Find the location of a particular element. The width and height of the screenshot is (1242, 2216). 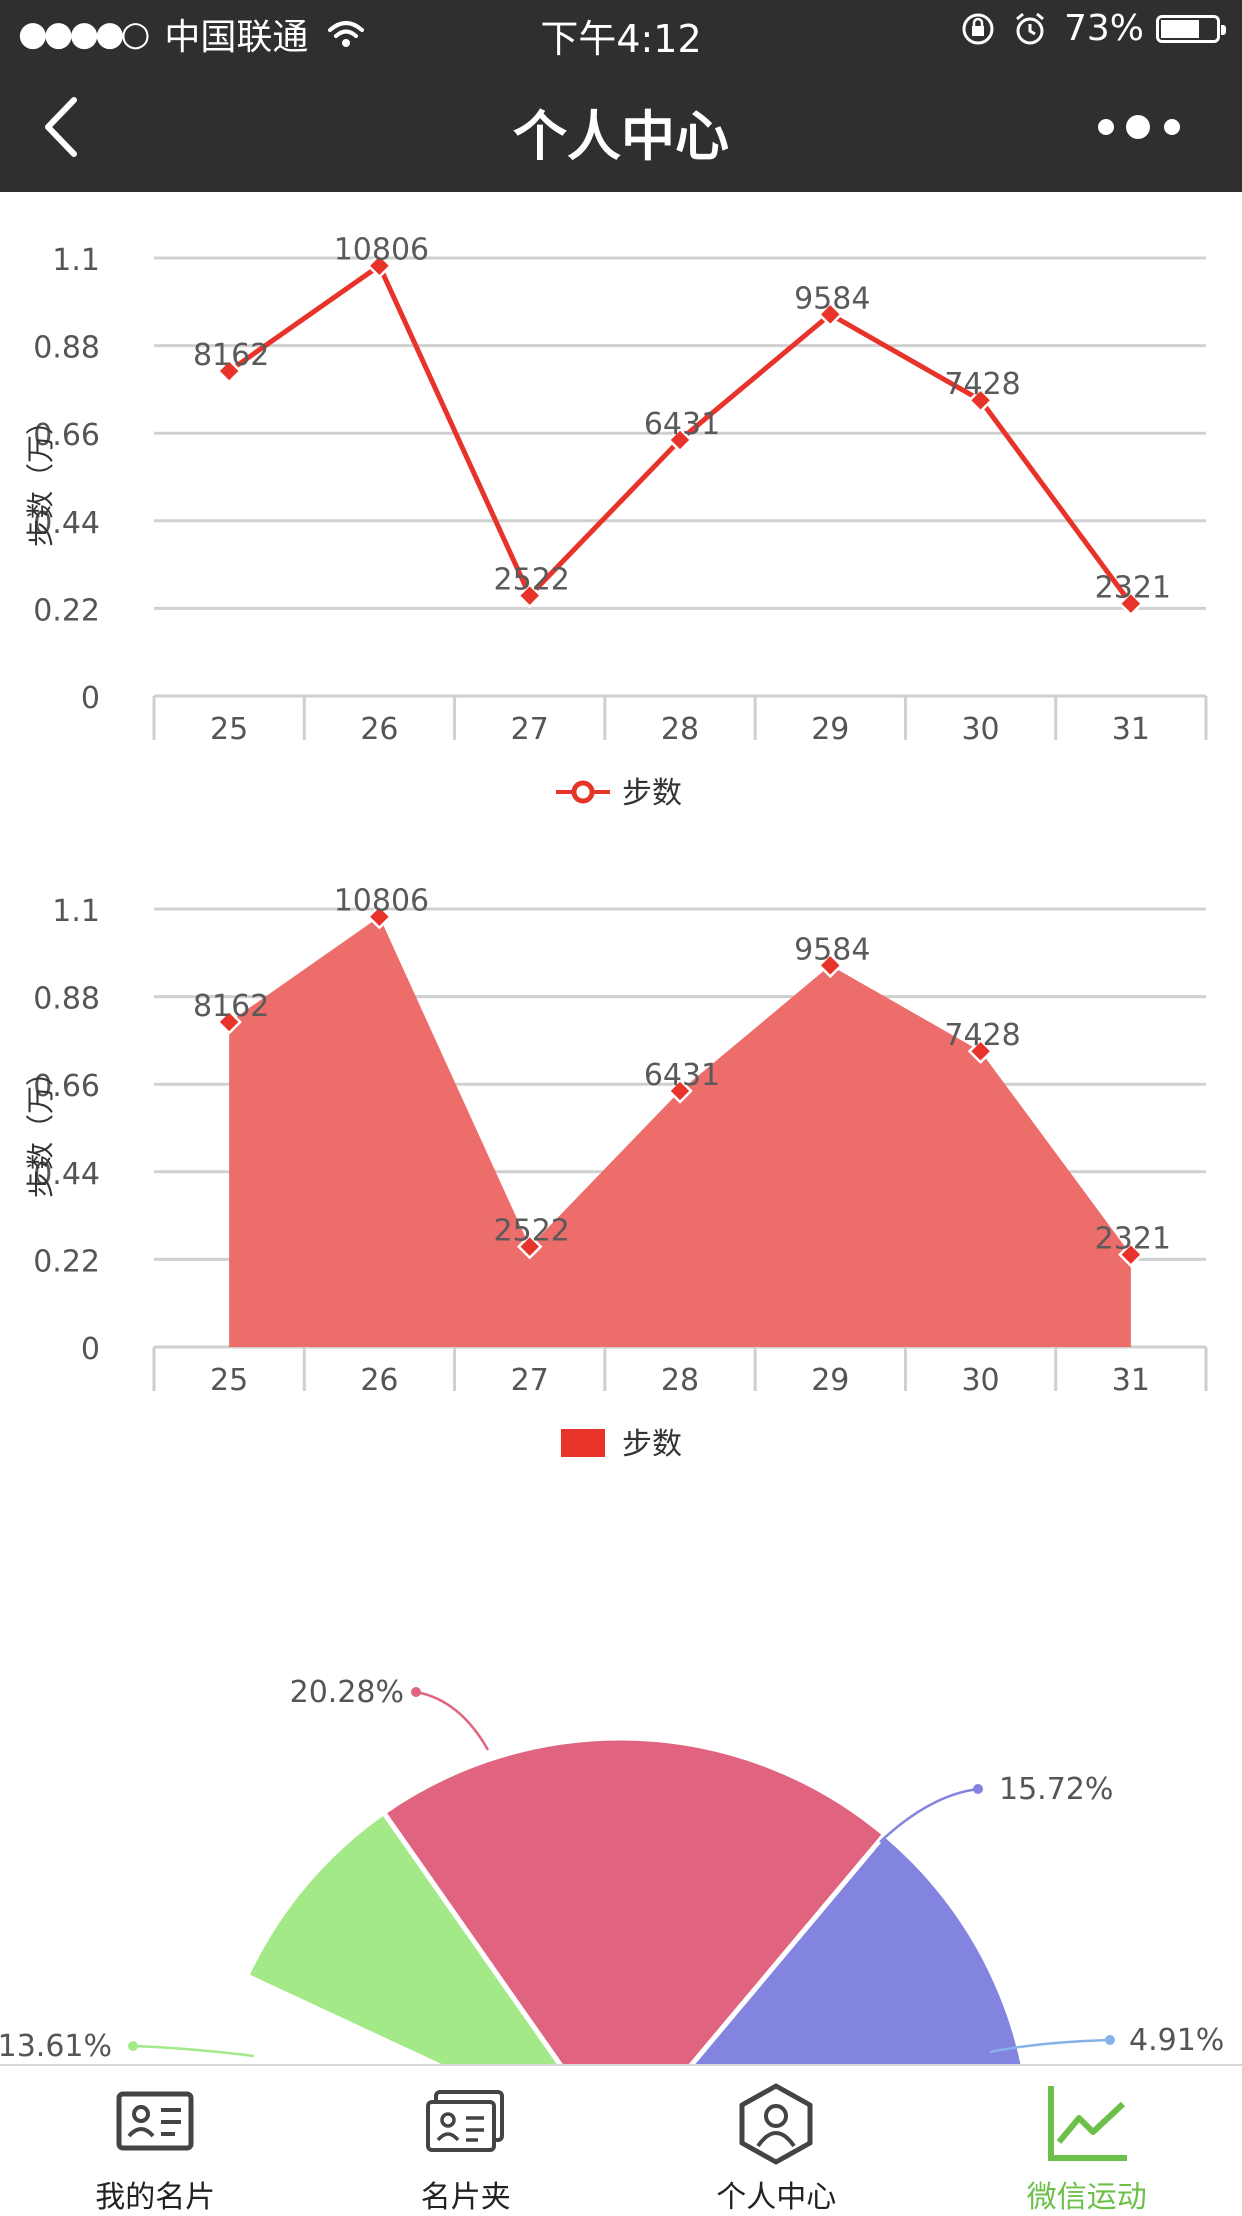

tab-card-holder: 名片夹 is located at coordinates (466, 2138).